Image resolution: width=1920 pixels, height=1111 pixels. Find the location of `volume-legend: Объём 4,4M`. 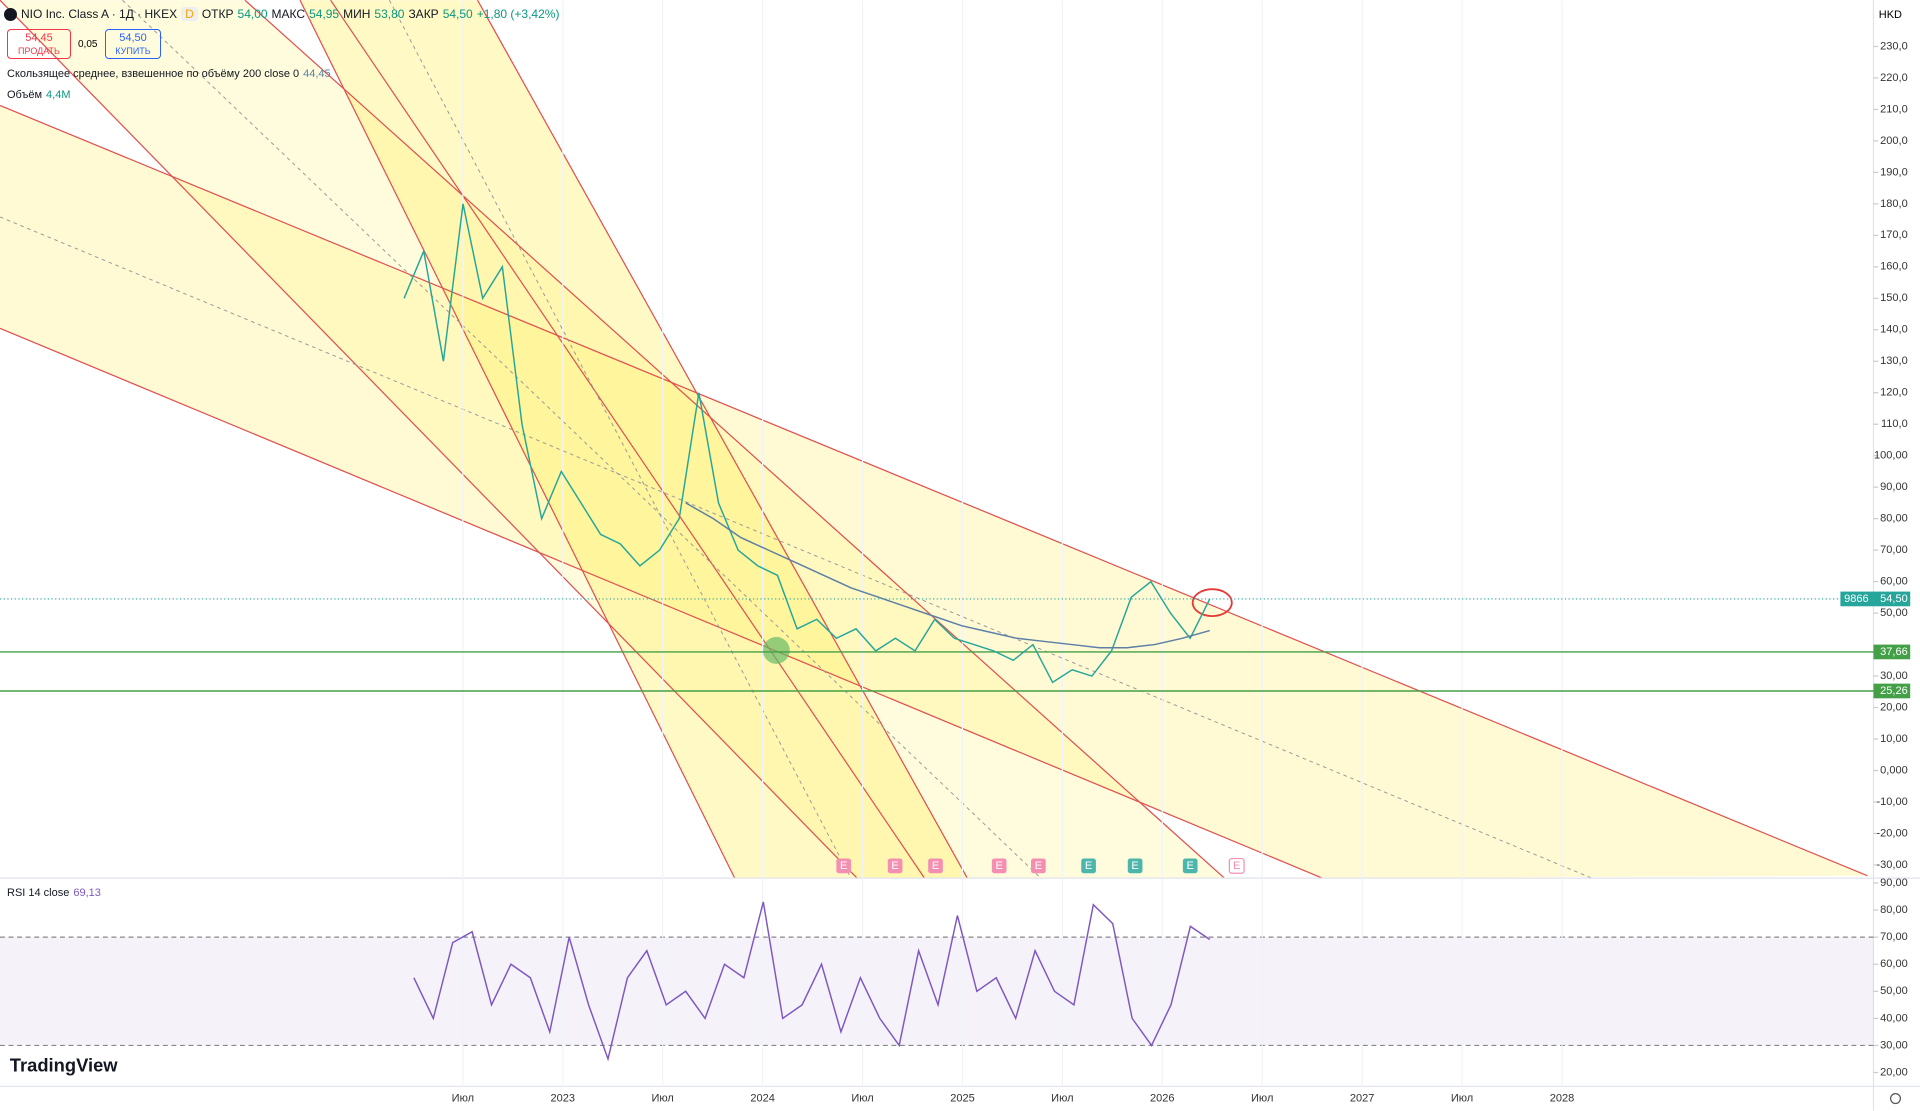

volume-legend: Объём 4,4M is located at coordinates (39, 95).